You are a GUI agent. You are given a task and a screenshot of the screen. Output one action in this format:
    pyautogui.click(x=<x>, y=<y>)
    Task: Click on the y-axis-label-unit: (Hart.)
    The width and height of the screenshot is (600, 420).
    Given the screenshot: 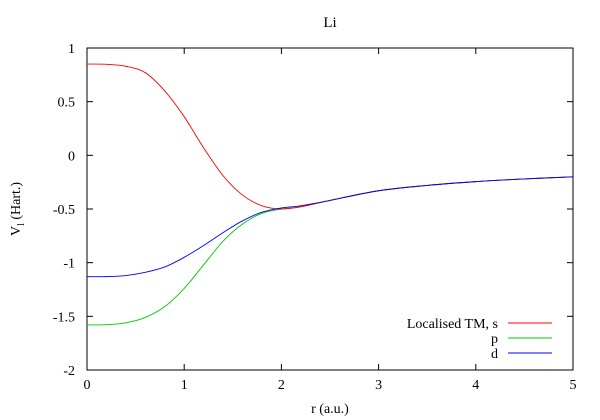 What is the action you would take?
    pyautogui.click(x=16, y=203)
    